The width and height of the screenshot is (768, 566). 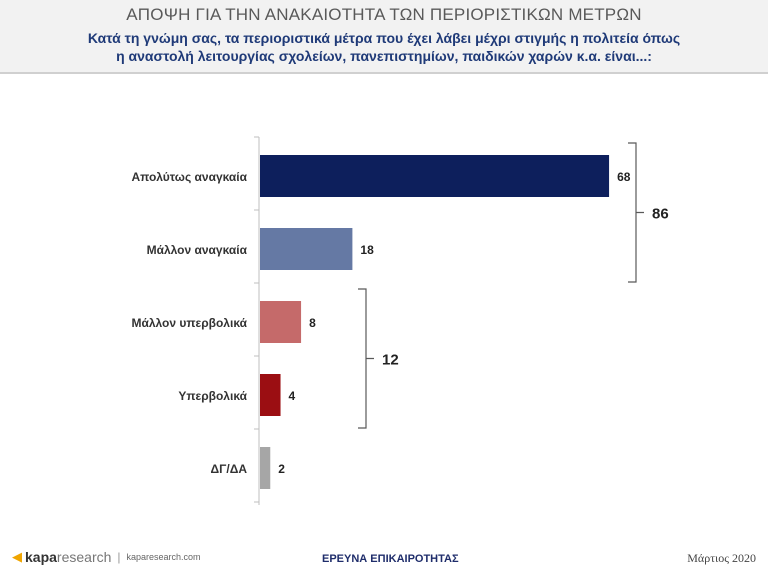 What do you see at coordinates (292, 396) in the screenshot?
I see `data-label: 4` at bounding box center [292, 396].